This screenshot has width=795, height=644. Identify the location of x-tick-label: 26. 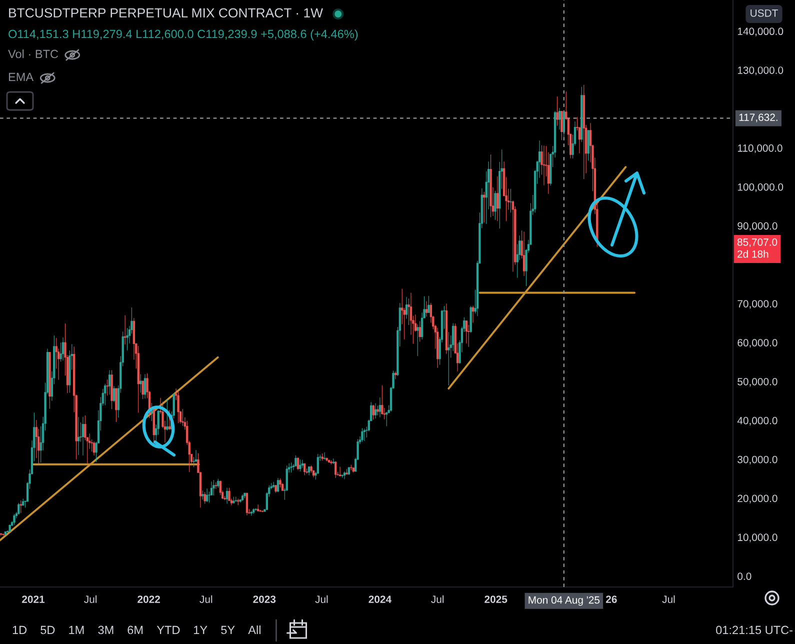
(611, 599).